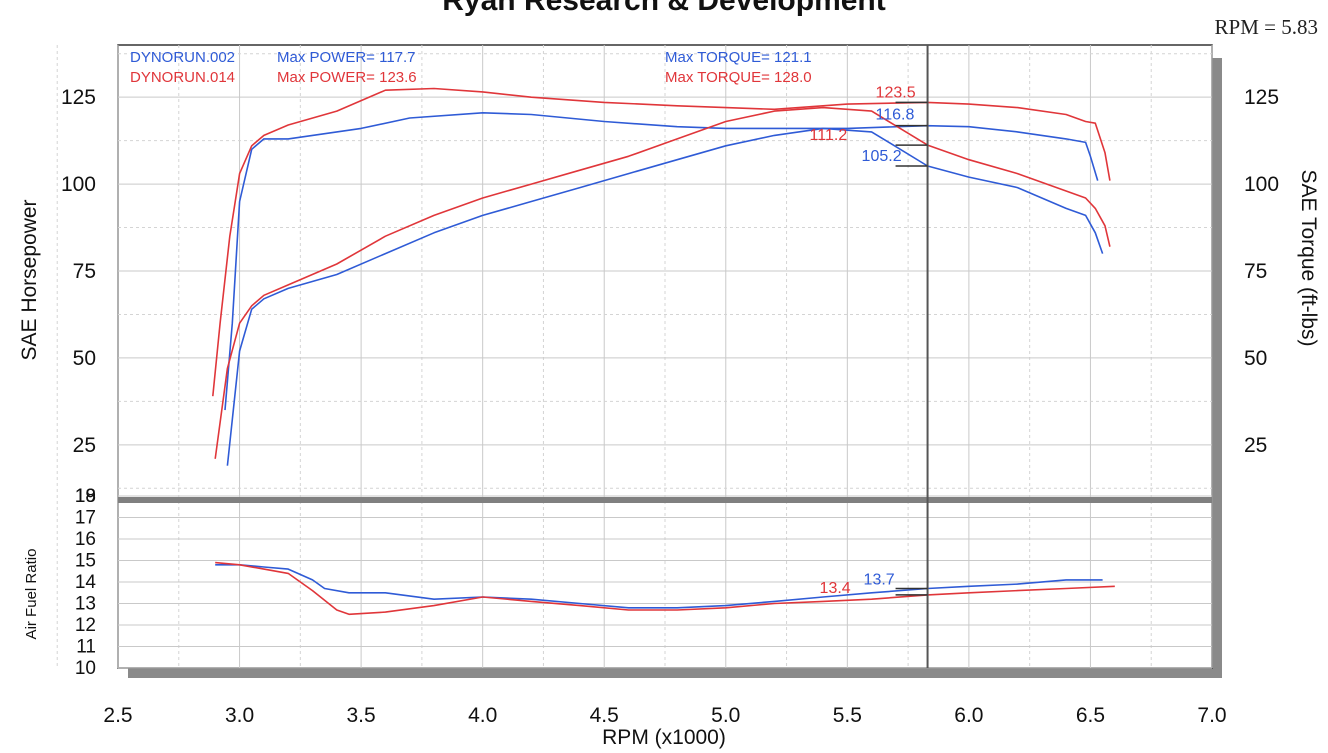  Describe the element at coordinates (86, 647) in the screenshot. I see `afr-tick-label: 11` at that location.